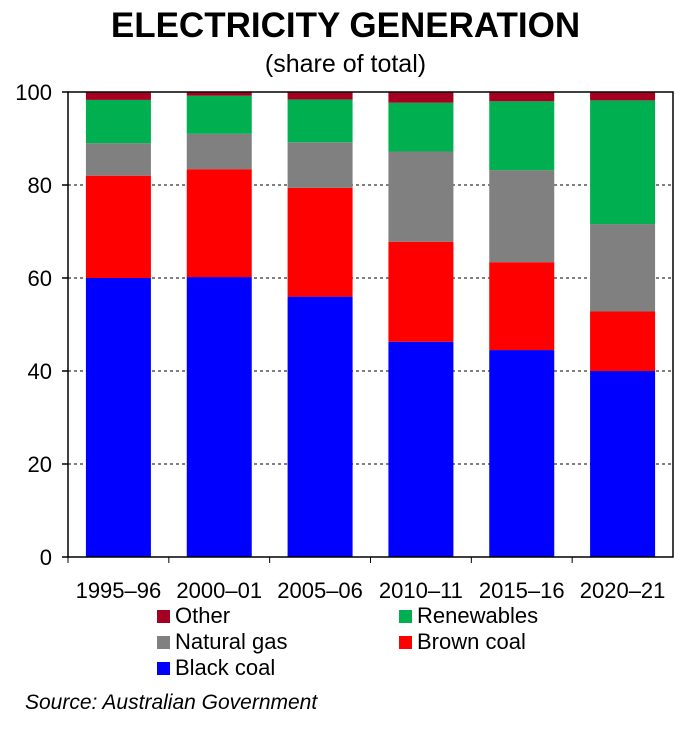 This screenshot has height=730, width=691. I want to click on x-tick-label-0: 1995–96, so click(119, 590).